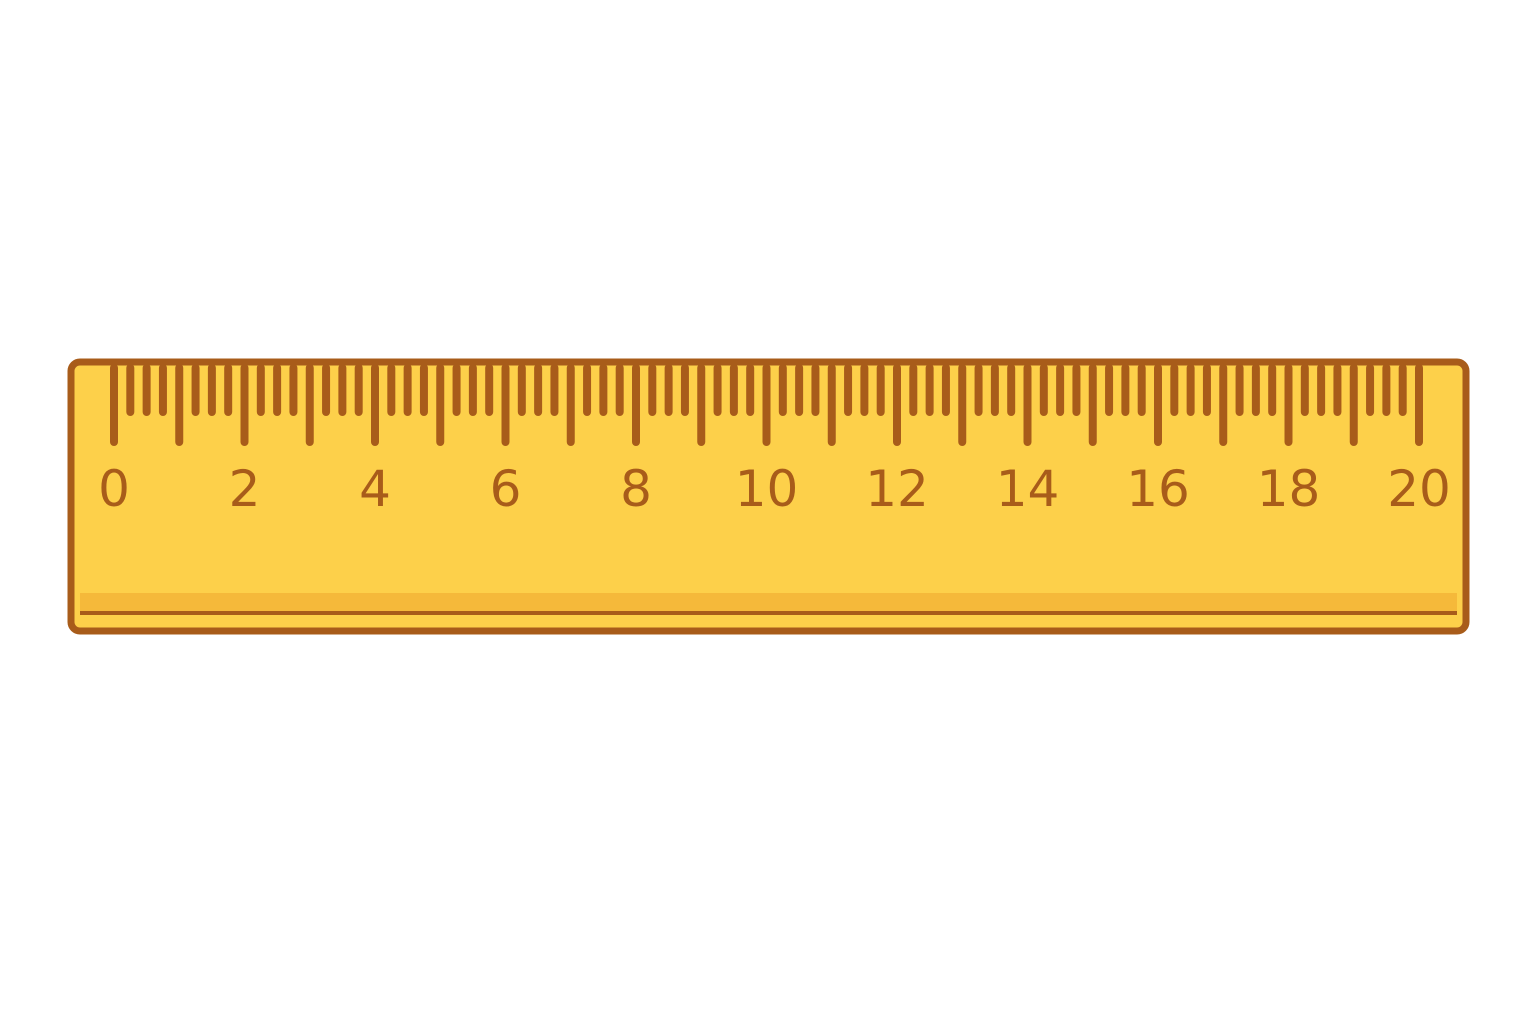  I want to click on tick-label: 2, so click(245, 489).